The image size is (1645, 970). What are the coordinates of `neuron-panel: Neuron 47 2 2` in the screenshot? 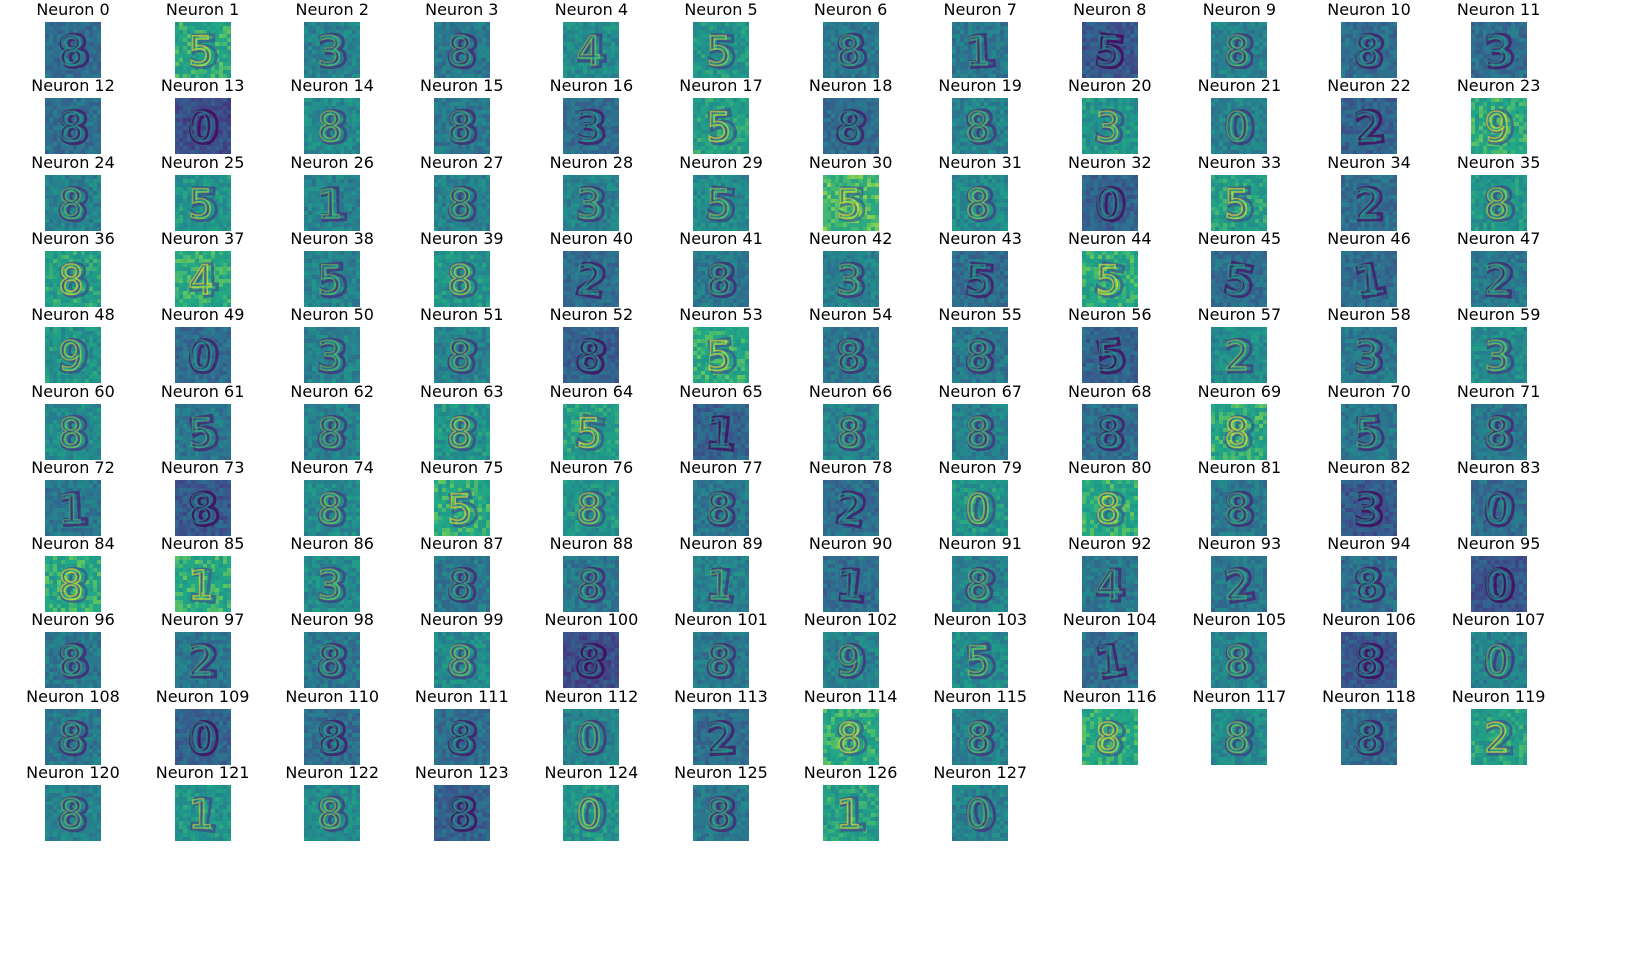 It's located at (1499, 269).